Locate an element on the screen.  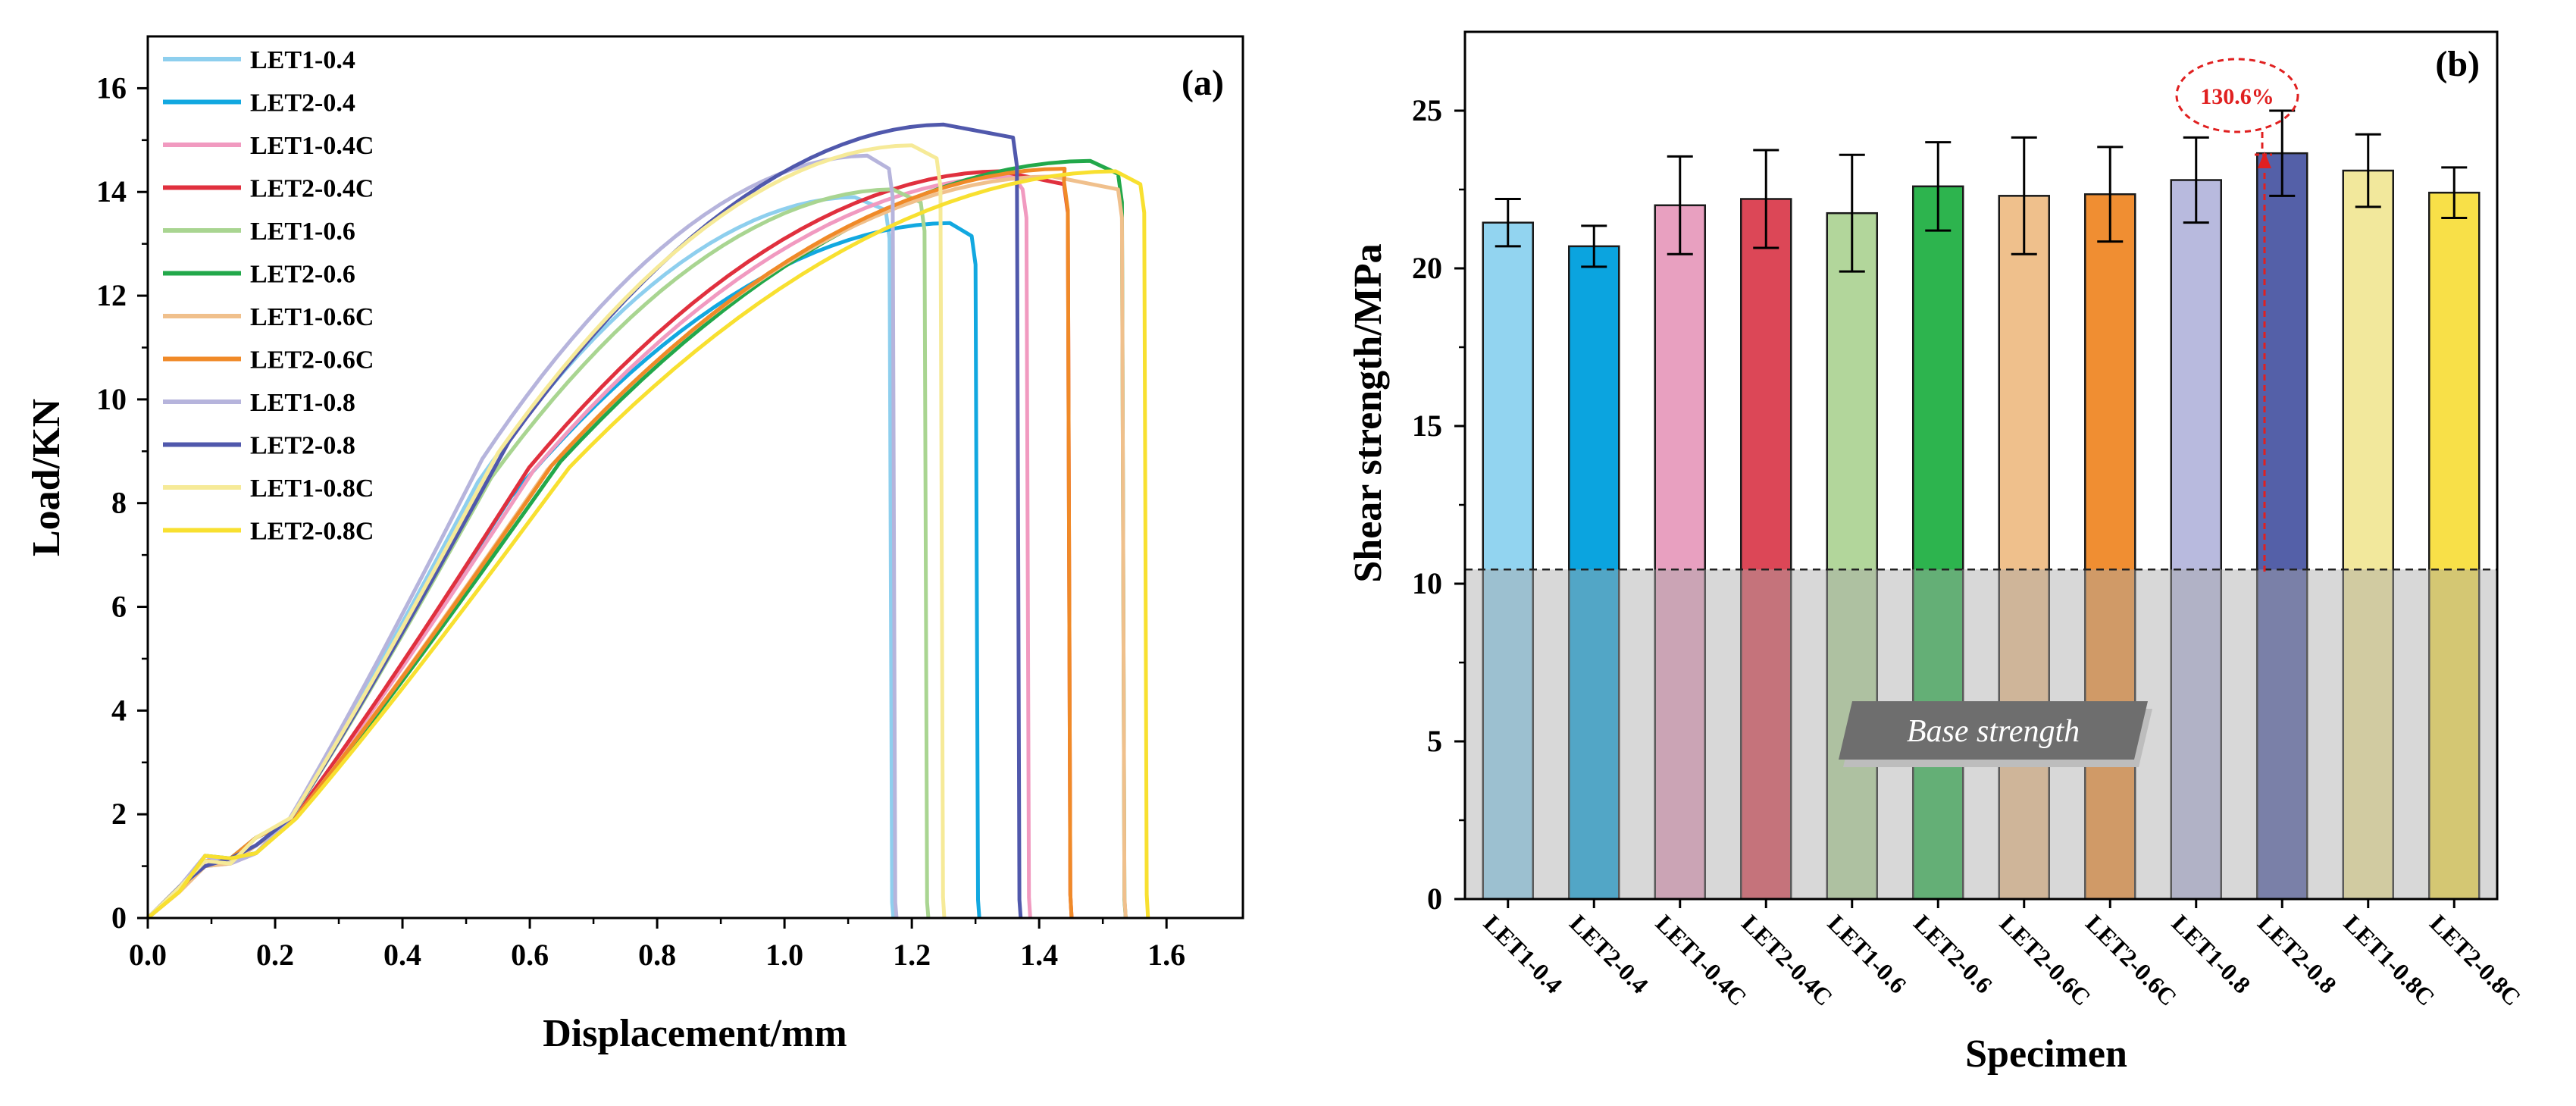
panel-a-y-tick-label: 12 is located at coordinates (112, 295).